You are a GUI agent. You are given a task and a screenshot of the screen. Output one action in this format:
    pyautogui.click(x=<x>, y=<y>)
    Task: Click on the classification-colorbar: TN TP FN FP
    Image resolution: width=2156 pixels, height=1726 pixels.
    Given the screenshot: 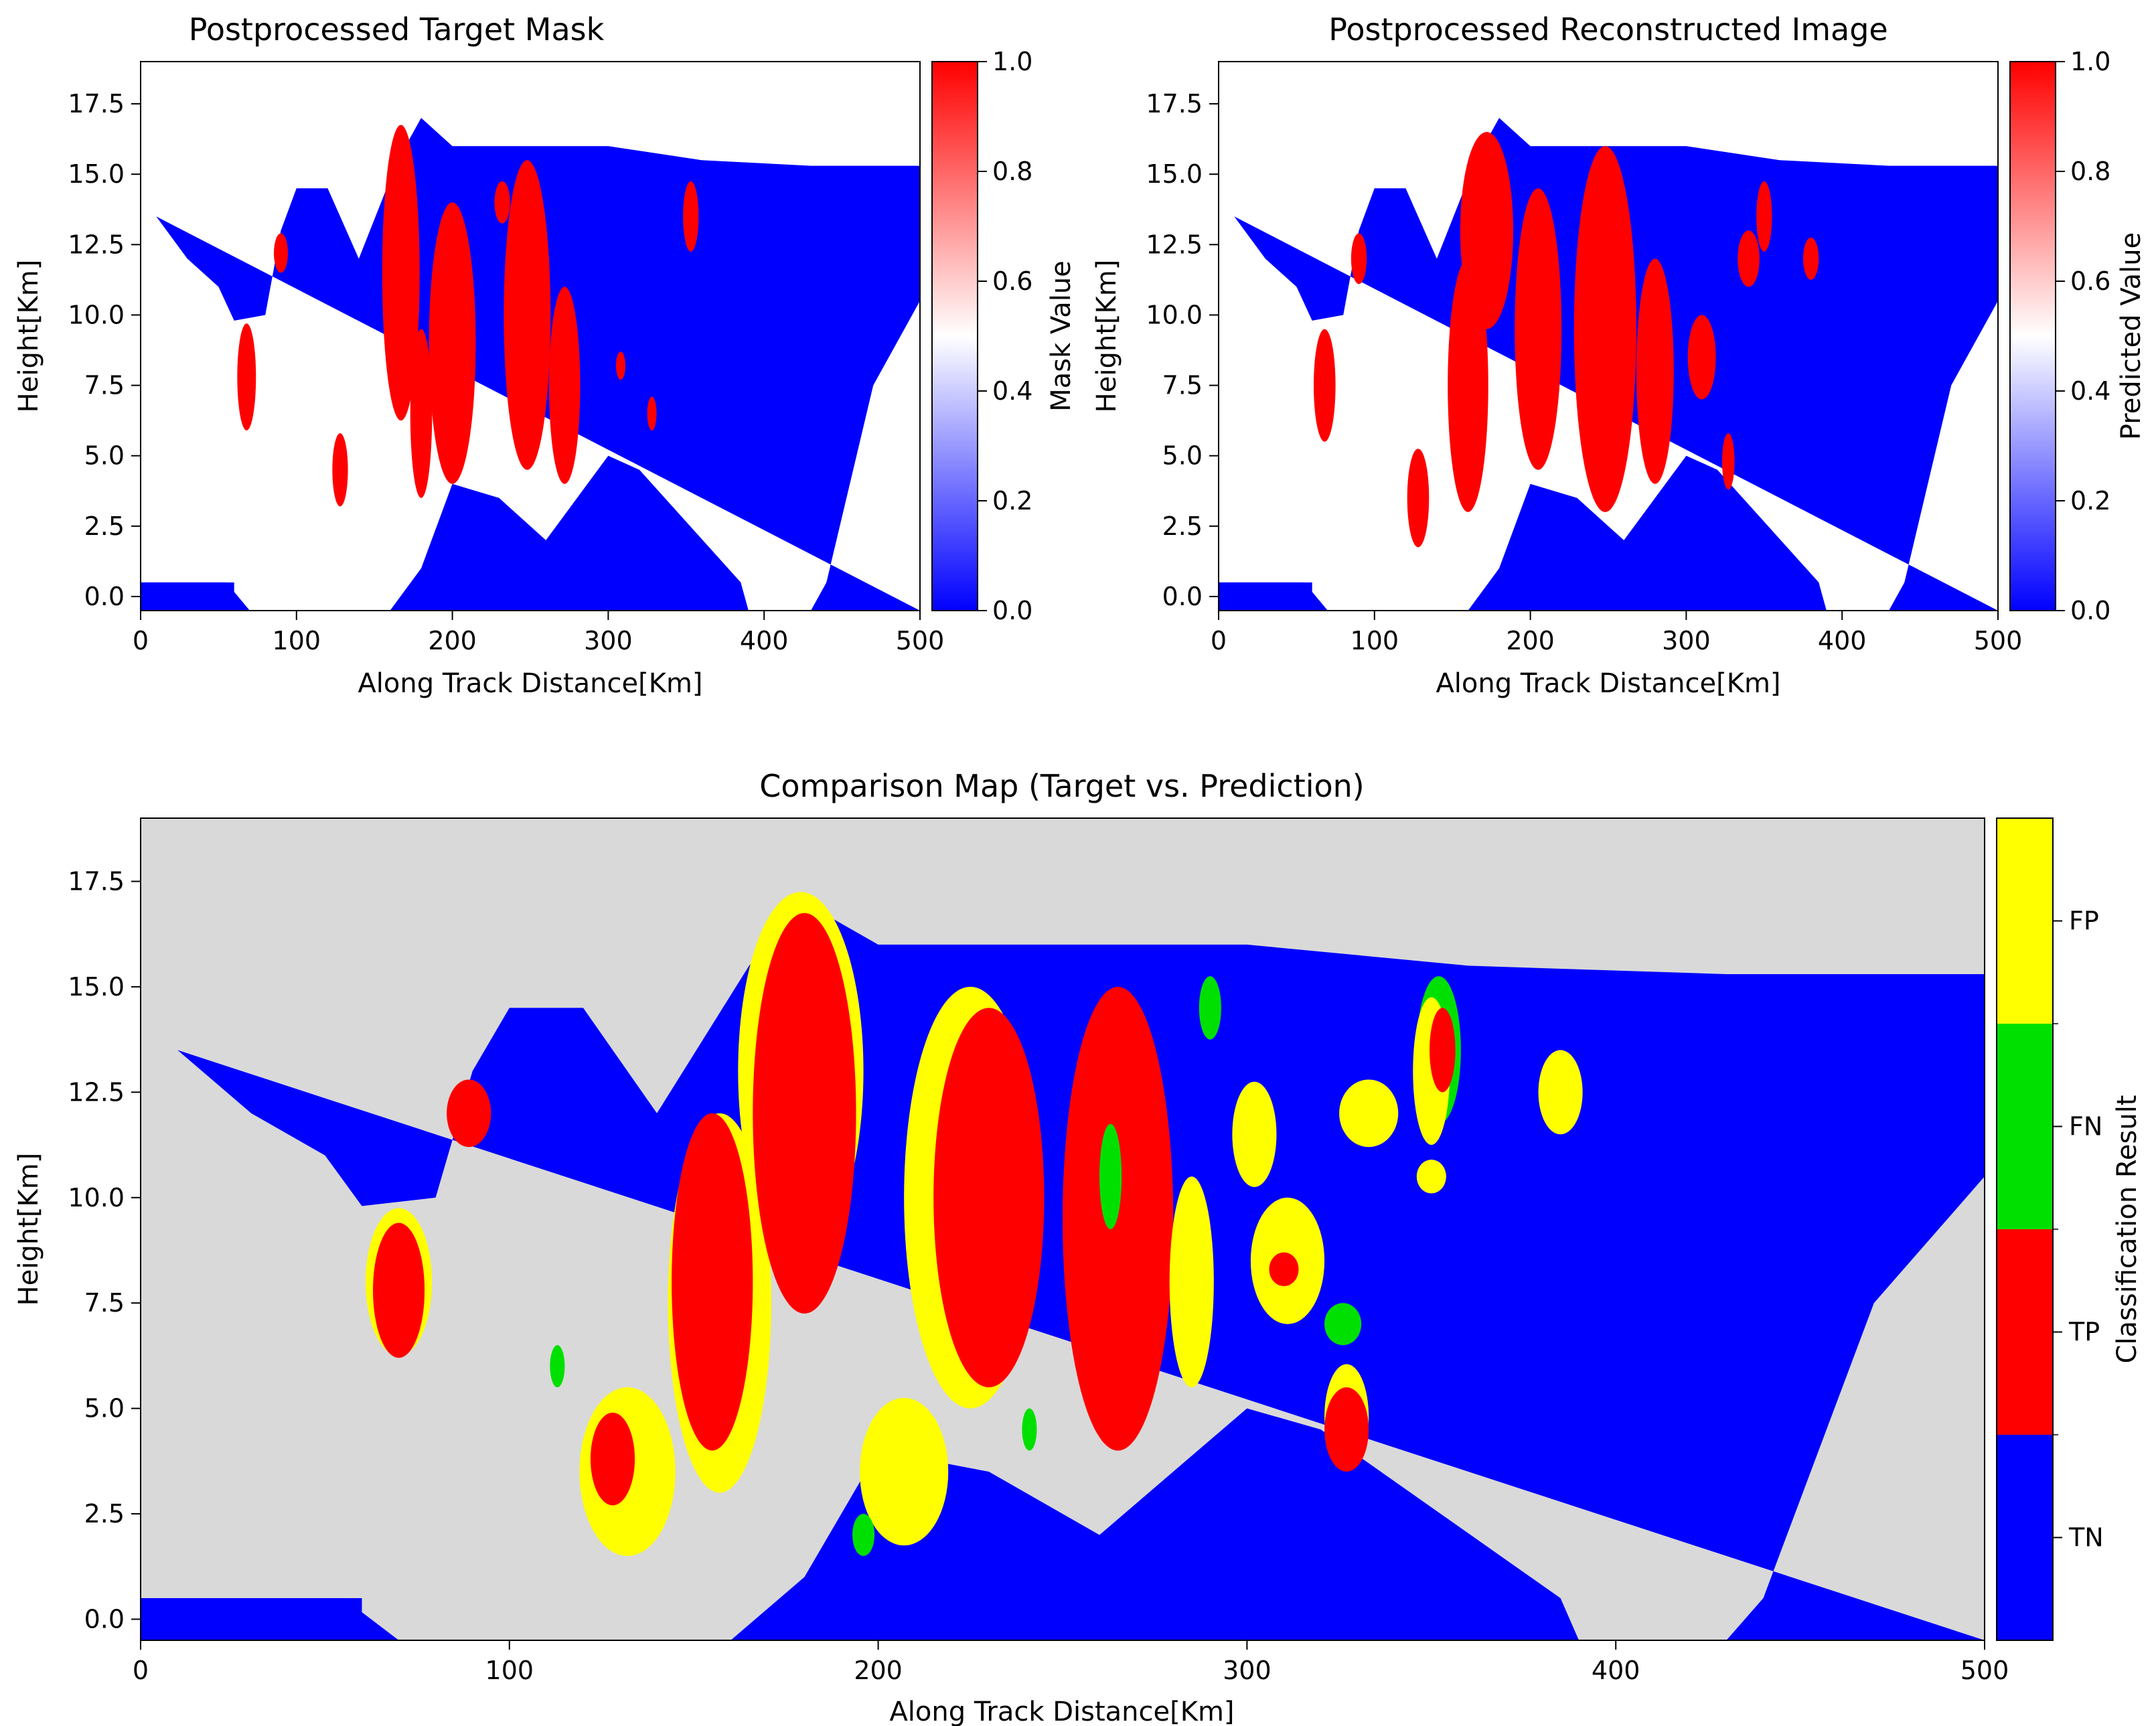 What is the action you would take?
    pyautogui.click(x=2050, y=1229)
    